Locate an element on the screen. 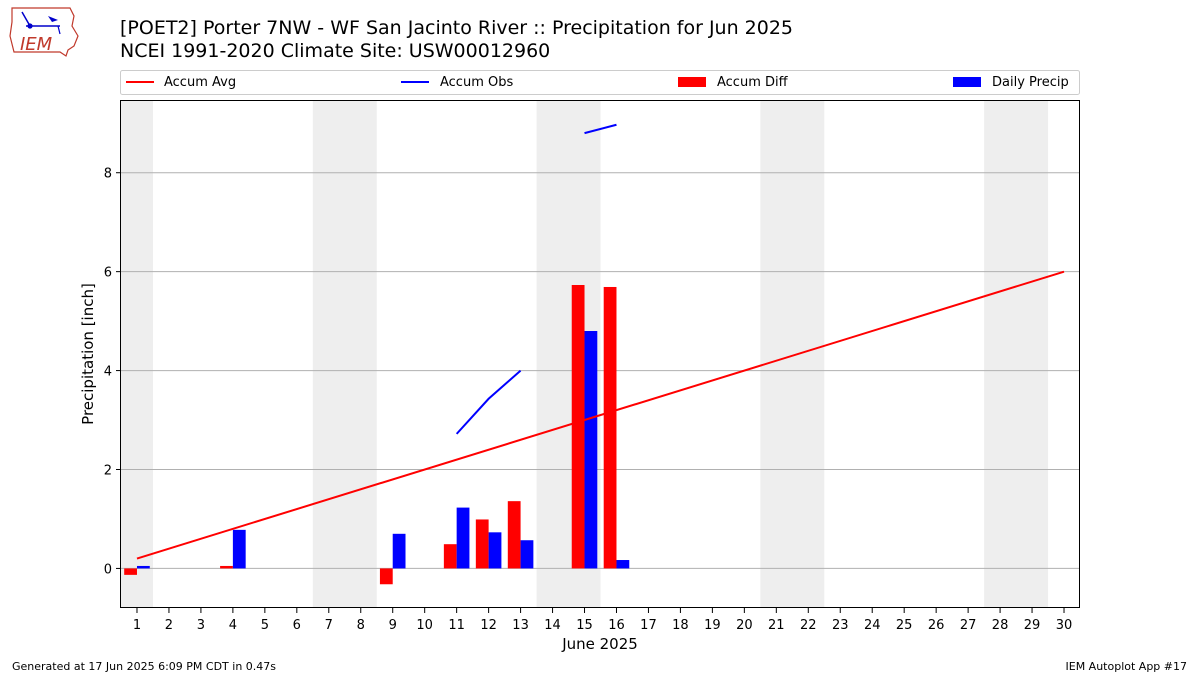 This screenshot has height=675, width=1200. y-tick-label: 0 is located at coordinates (108, 569).